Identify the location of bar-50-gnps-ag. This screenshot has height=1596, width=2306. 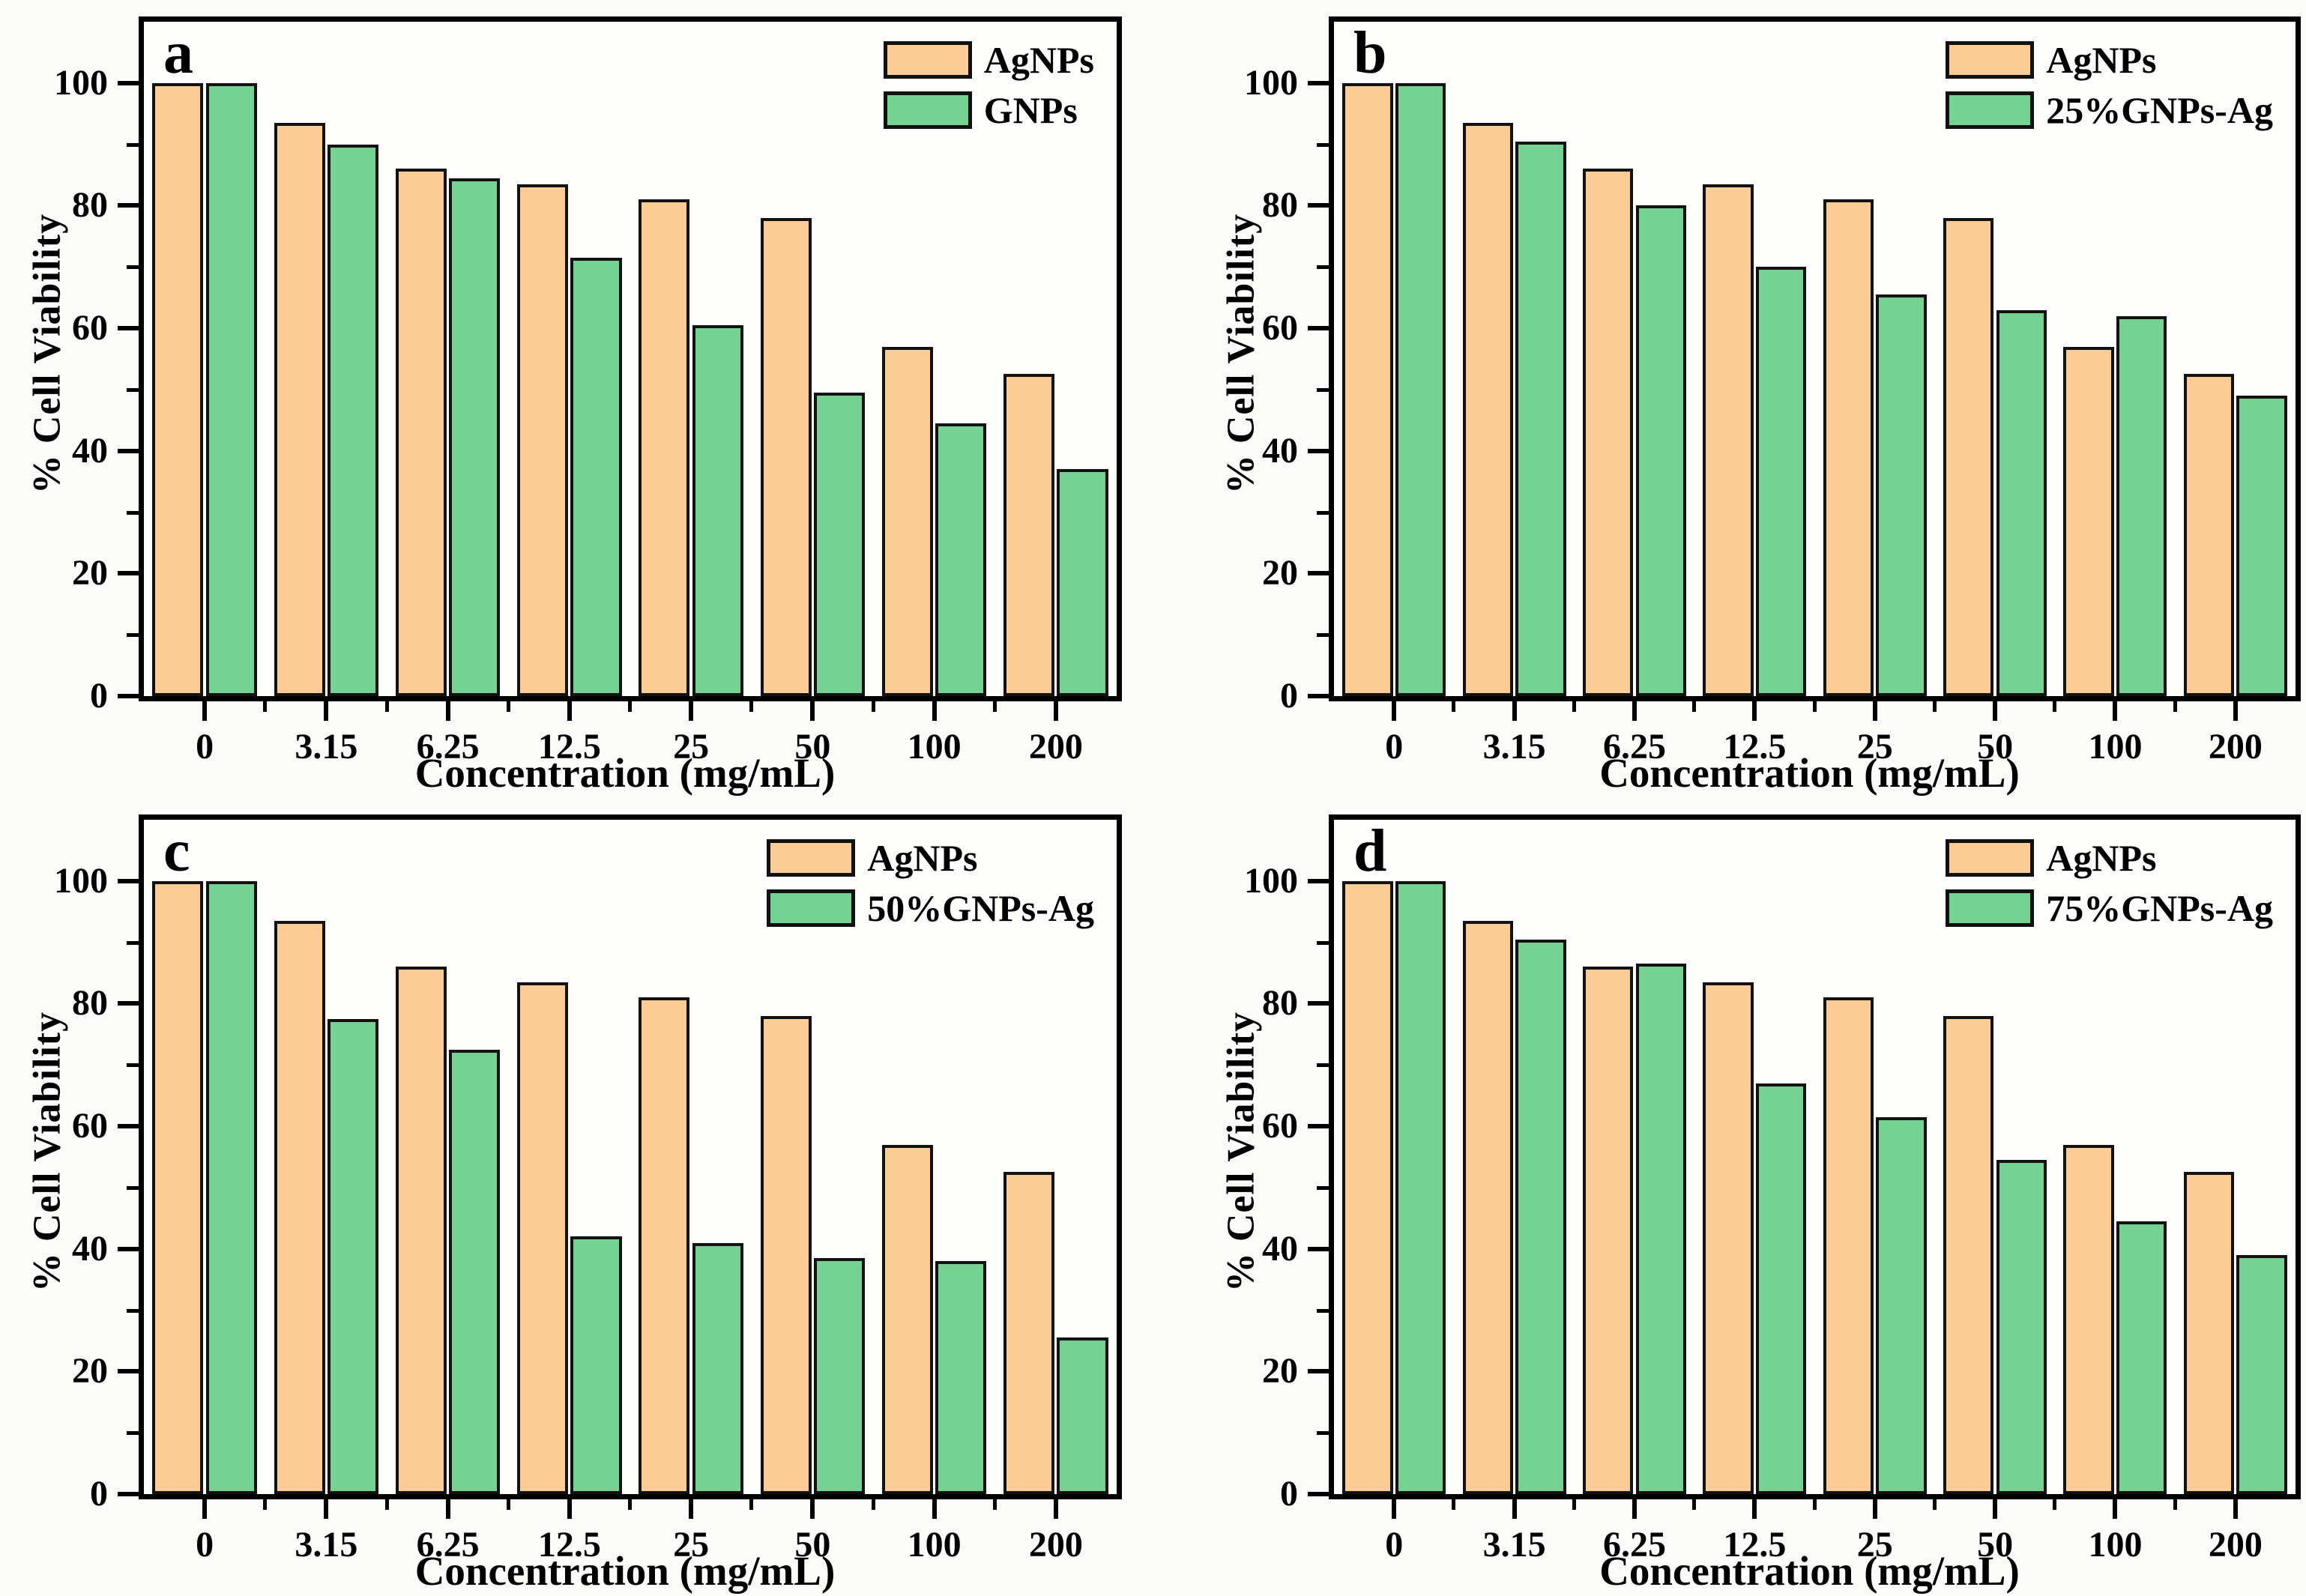
(231, 1187).